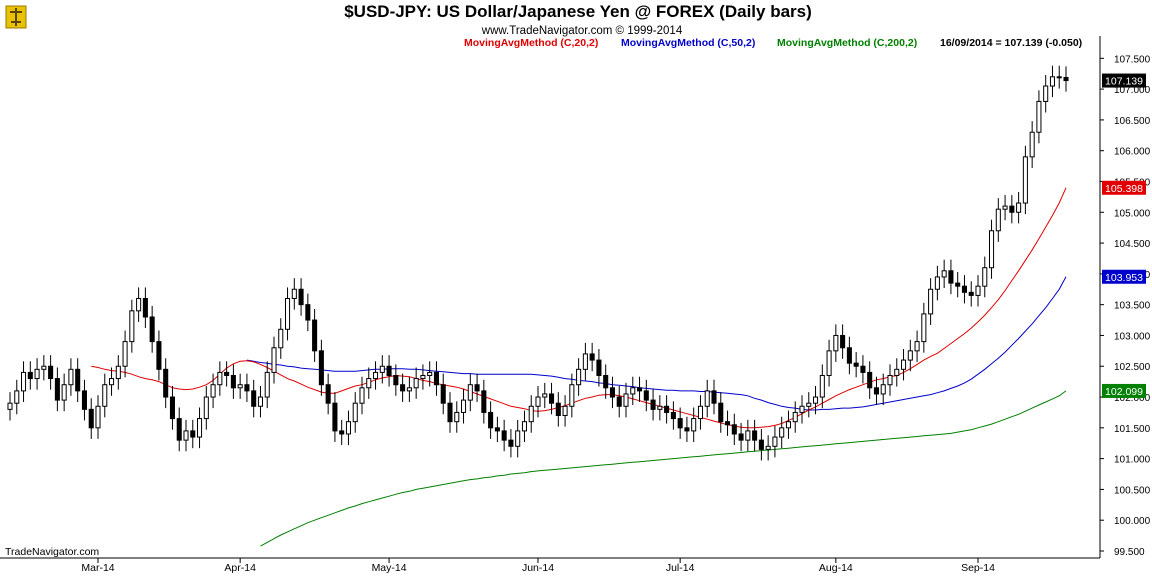 This screenshot has height=576, width=1152. Describe the element at coordinates (1124, 390) in the screenshot. I see `price-tag-box` at that location.